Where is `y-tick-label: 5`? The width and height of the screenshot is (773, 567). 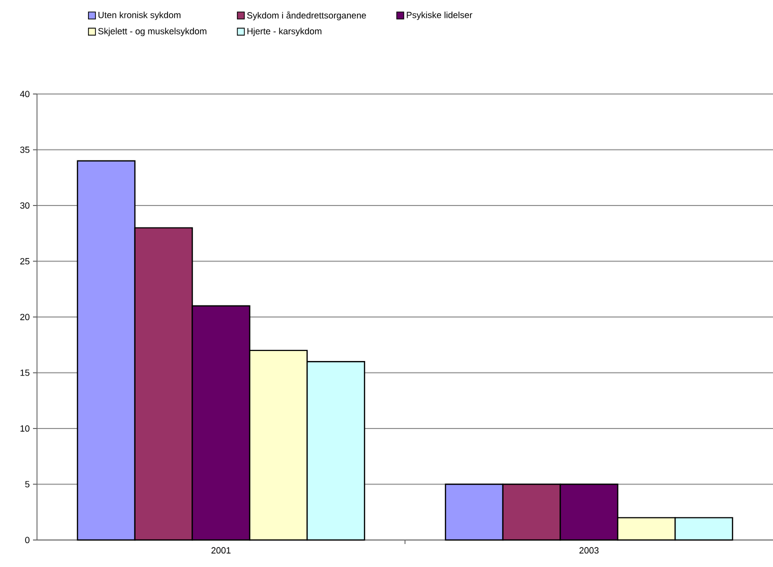
y-tick-label: 5 is located at coordinates (27, 484).